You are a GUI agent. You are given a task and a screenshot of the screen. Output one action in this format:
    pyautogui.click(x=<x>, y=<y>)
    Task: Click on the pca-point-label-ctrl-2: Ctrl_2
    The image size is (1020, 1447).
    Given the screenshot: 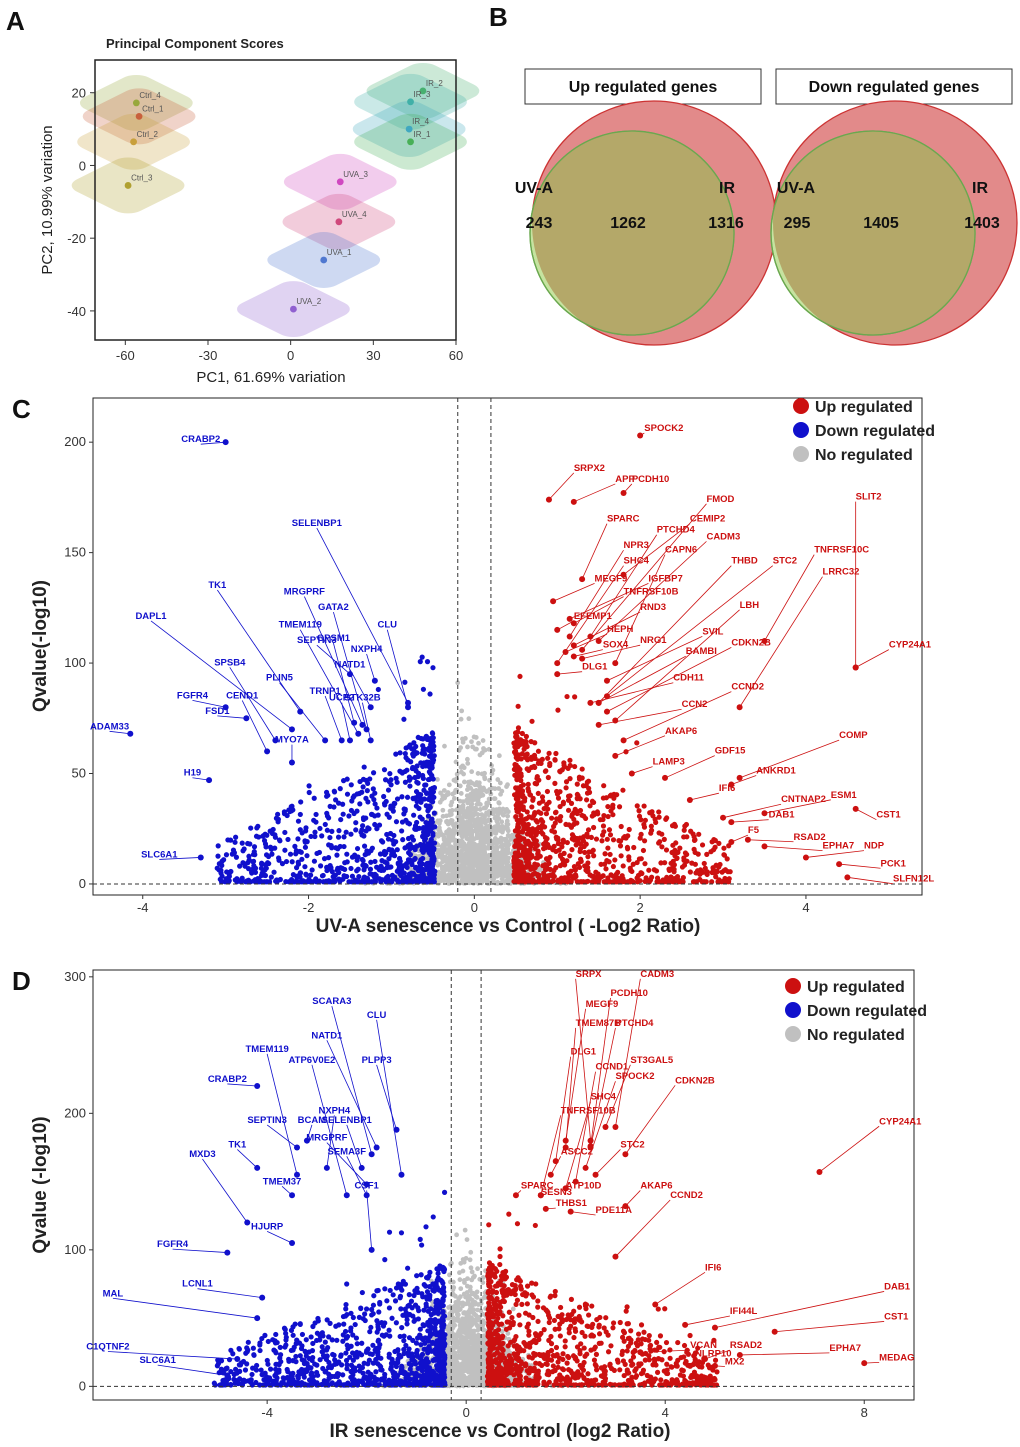 What is the action you would take?
    pyautogui.click(x=148, y=134)
    